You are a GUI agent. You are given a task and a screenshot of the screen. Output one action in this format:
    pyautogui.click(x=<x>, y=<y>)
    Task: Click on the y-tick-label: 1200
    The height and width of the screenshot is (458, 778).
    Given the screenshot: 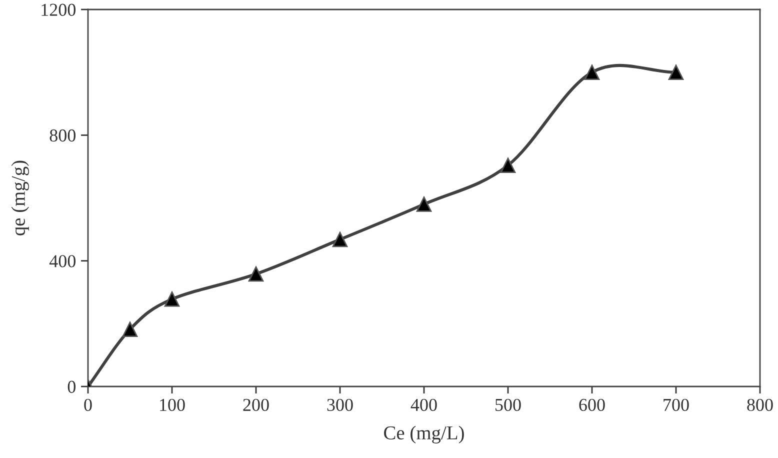 What is the action you would take?
    pyautogui.click(x=59, y=10)
    